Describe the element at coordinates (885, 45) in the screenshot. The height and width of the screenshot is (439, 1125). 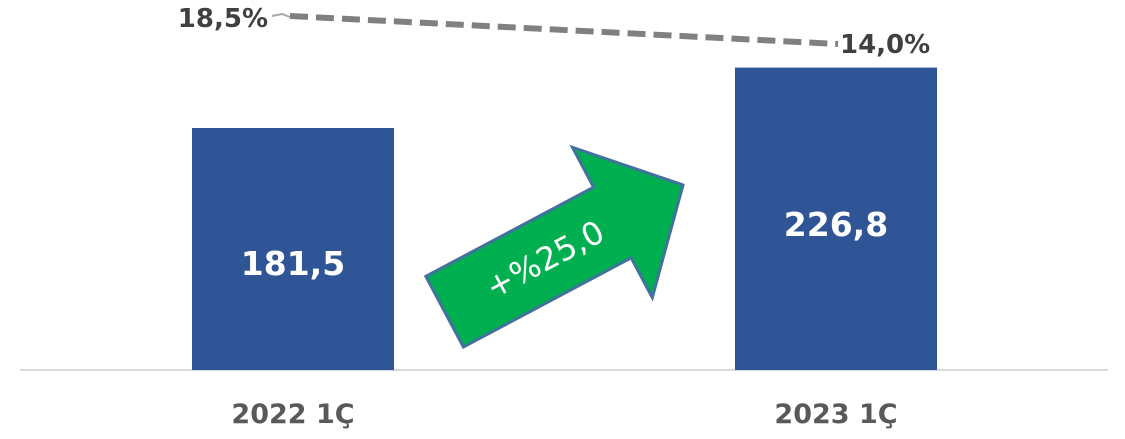
I see `percentage-label-2023-1c: 14,0%` at that location.